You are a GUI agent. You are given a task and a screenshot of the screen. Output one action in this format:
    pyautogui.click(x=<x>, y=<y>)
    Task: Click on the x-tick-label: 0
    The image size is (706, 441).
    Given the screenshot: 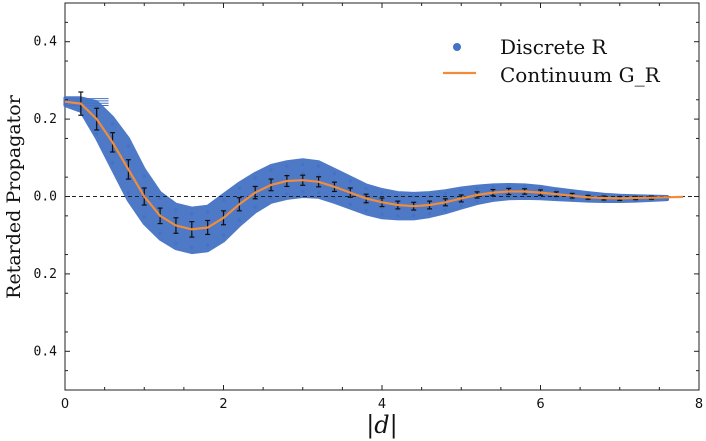 What is the action you would take?
    pyautogui.click(x=65, y=404)
    